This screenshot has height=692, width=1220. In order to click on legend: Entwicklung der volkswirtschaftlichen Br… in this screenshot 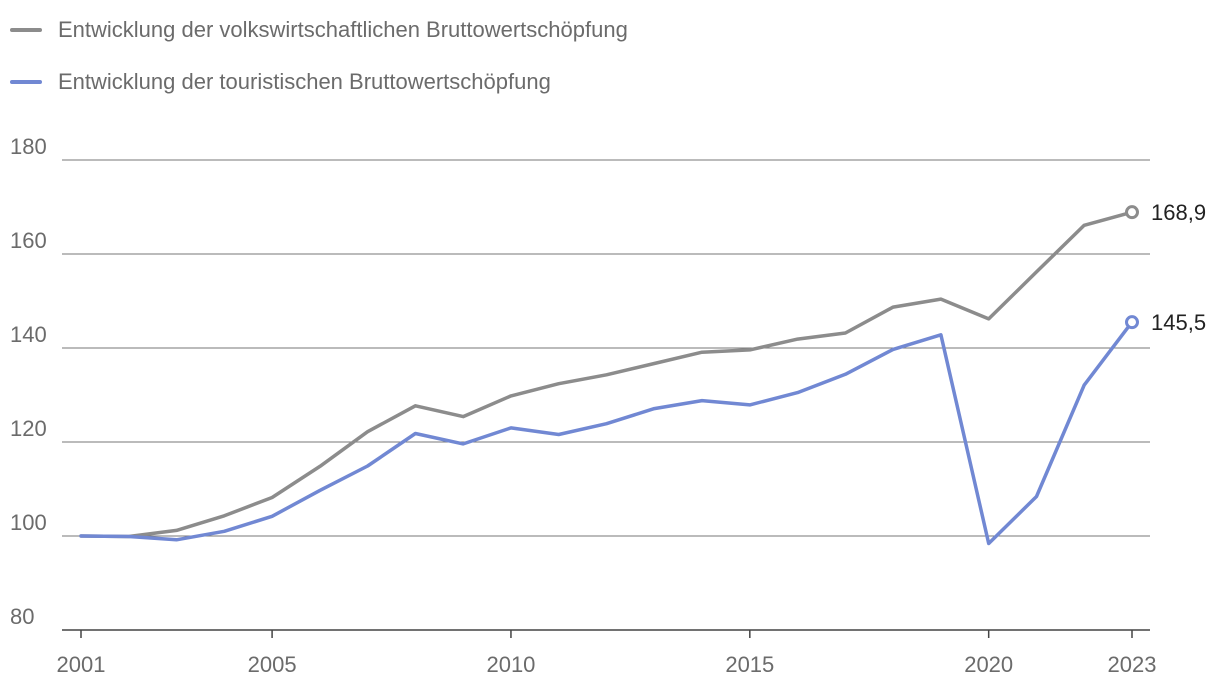, I will do `click(319, 64)`.